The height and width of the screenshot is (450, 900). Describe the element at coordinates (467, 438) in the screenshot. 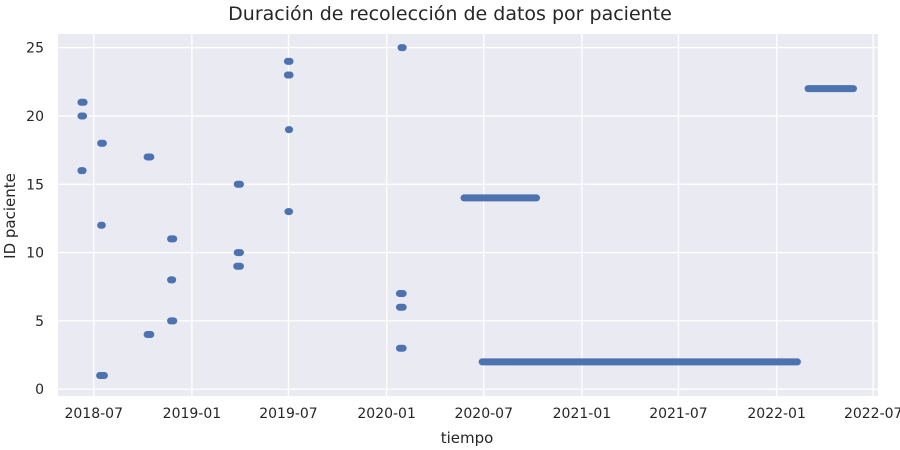

I see `x-axis-label: tiempo` at that location.